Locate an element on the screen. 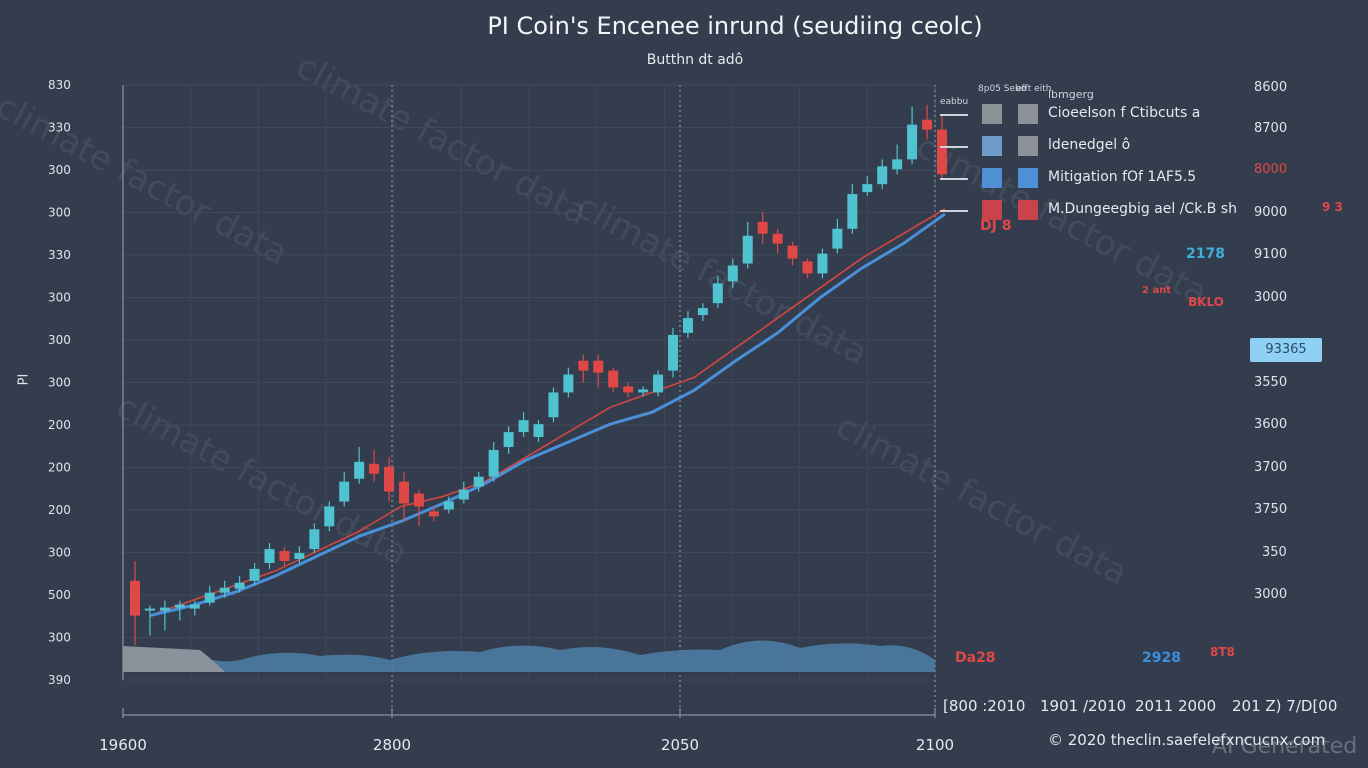 The height and width of the screenshot is (768, 1368). annotation: 2 ant is located at coordinates (1157, 290).